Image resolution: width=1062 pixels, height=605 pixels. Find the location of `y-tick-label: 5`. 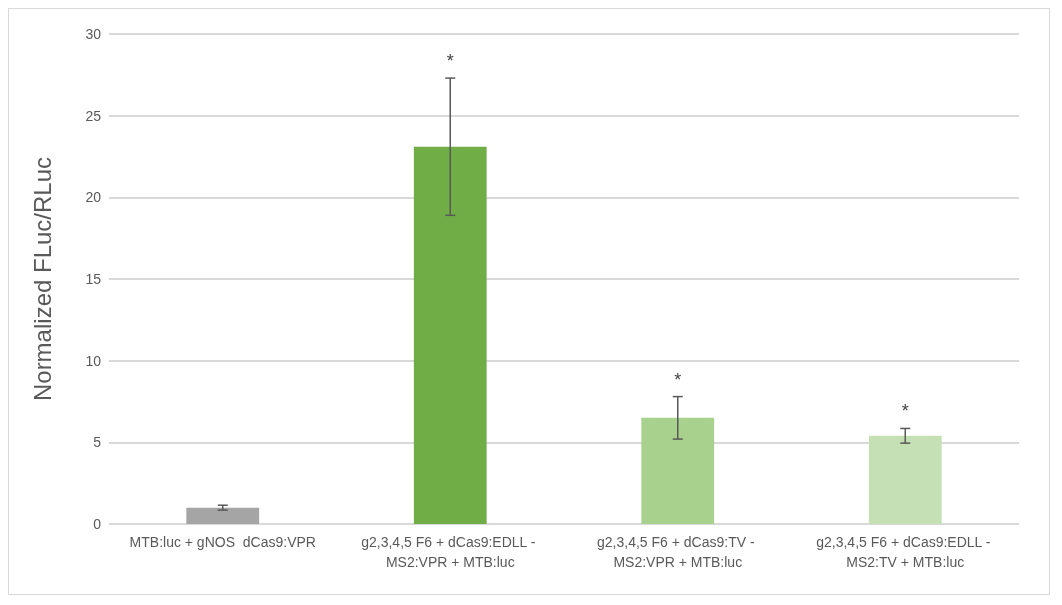

y-tick-label: 5 is located at coordinates (97, 442).